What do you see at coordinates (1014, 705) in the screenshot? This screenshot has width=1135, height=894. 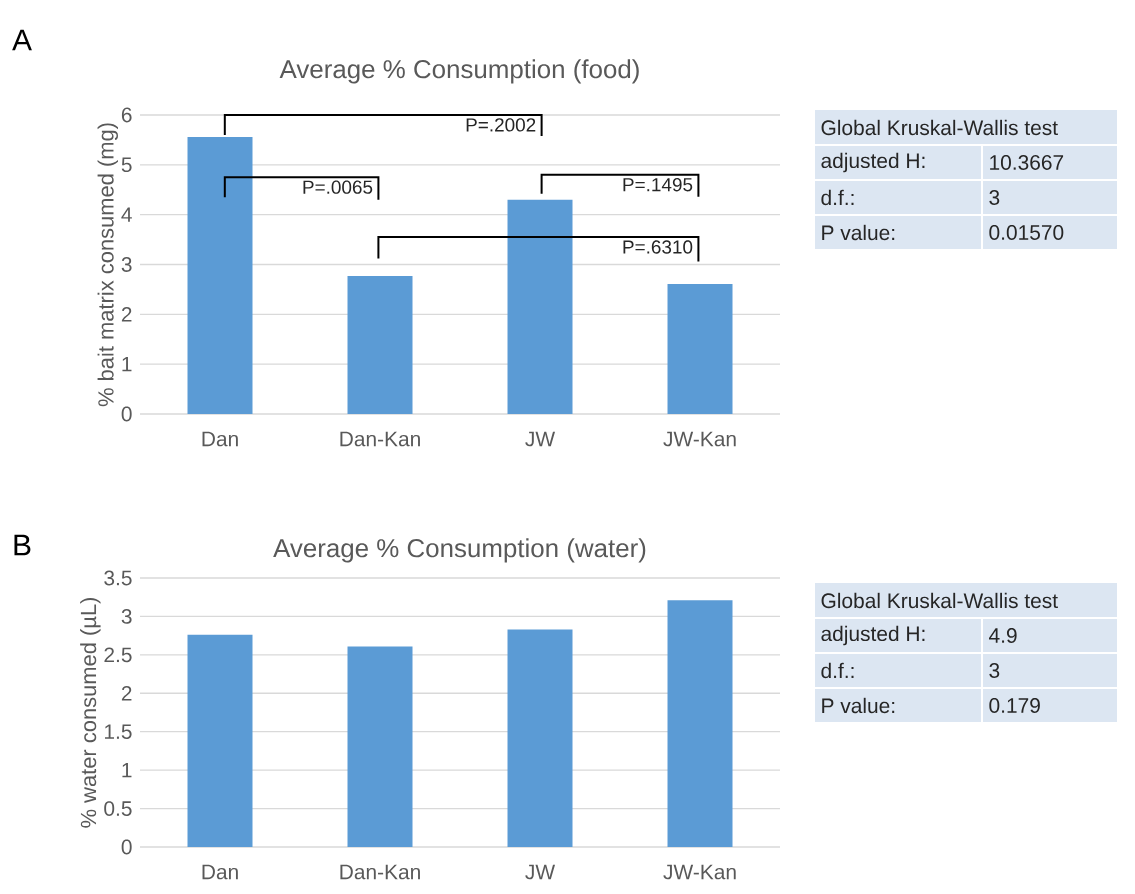 I see `text: 0.179` at bounding box center [1014, 705].